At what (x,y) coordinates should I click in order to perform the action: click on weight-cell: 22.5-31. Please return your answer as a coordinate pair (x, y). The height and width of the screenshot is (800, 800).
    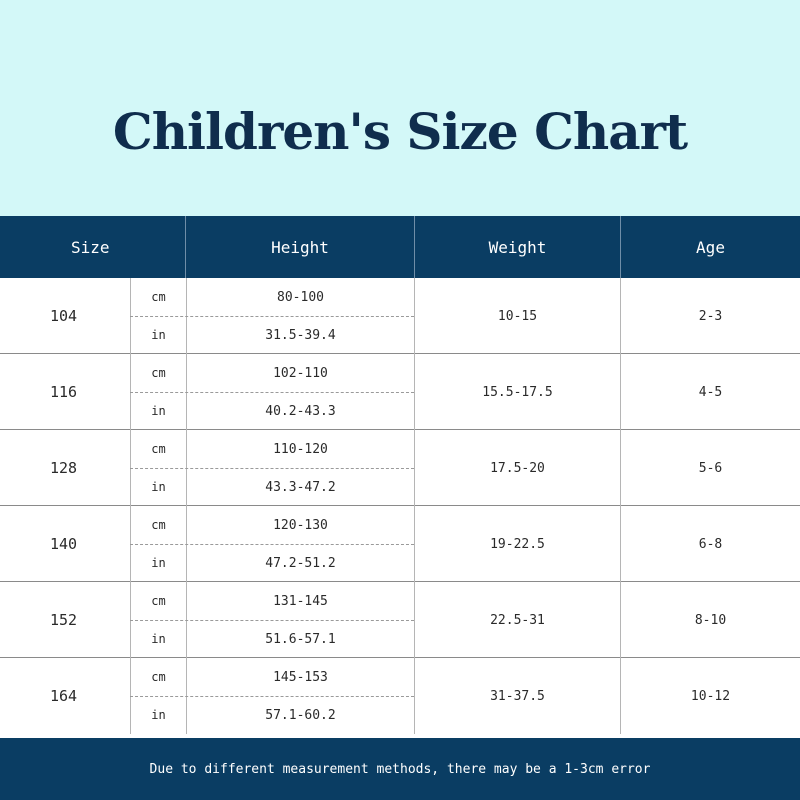
    Looking at the image, I should click on (517, 620).